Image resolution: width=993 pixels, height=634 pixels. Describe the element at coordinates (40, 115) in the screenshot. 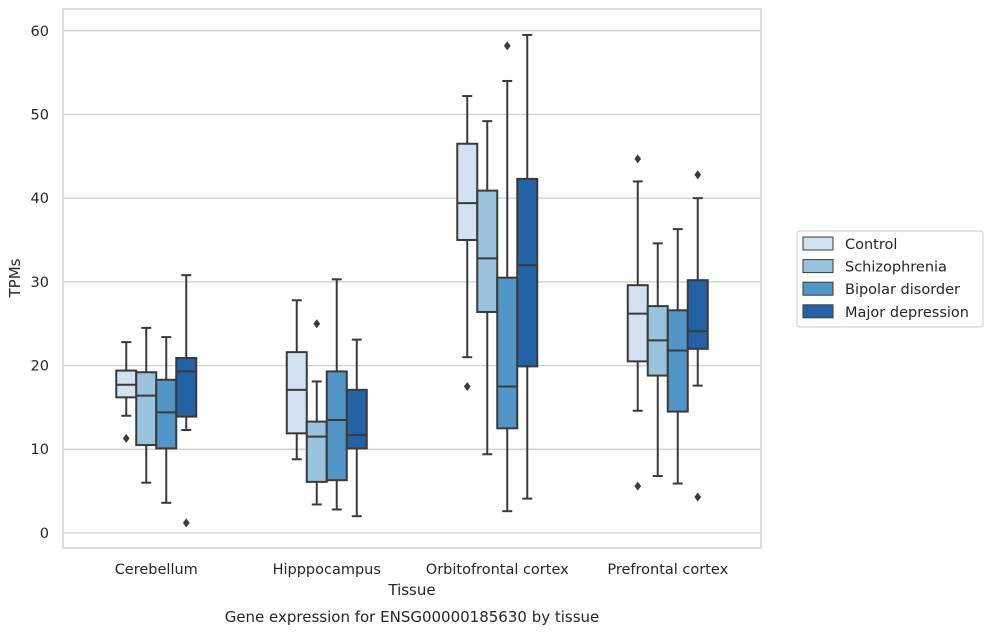

I see `y-tick-label: 50` at that location.